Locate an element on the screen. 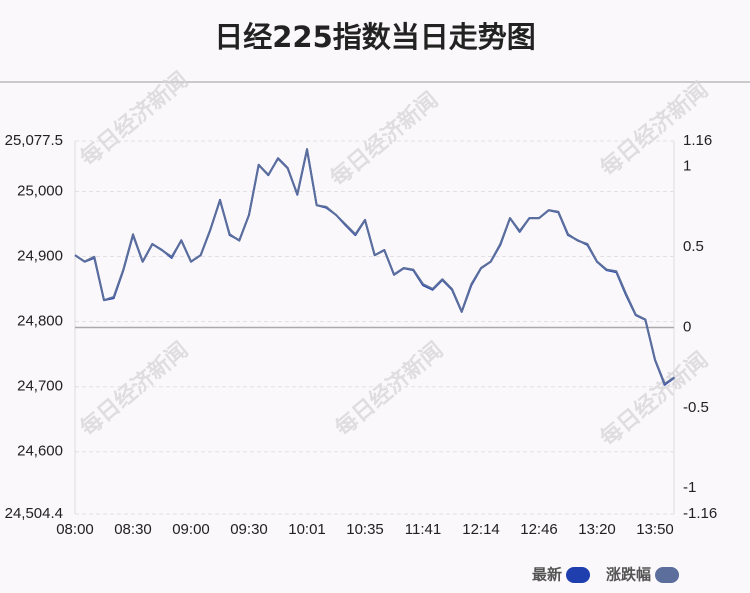  y2-tick-label: 0.5 is located at coordinates (693, 246).